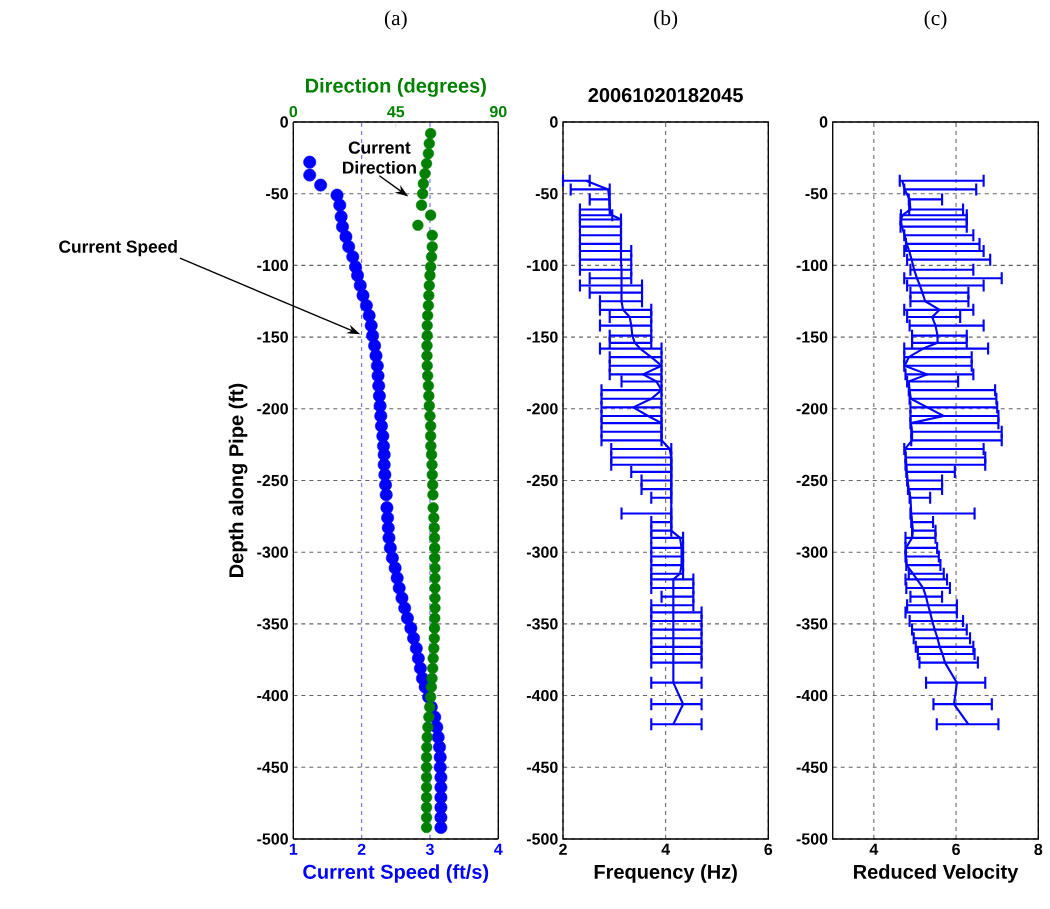 The height and width of the screenshot is (909, 1050). I want to click on y-axis-title: Depth along Pipe (ft), so click(238, 480).